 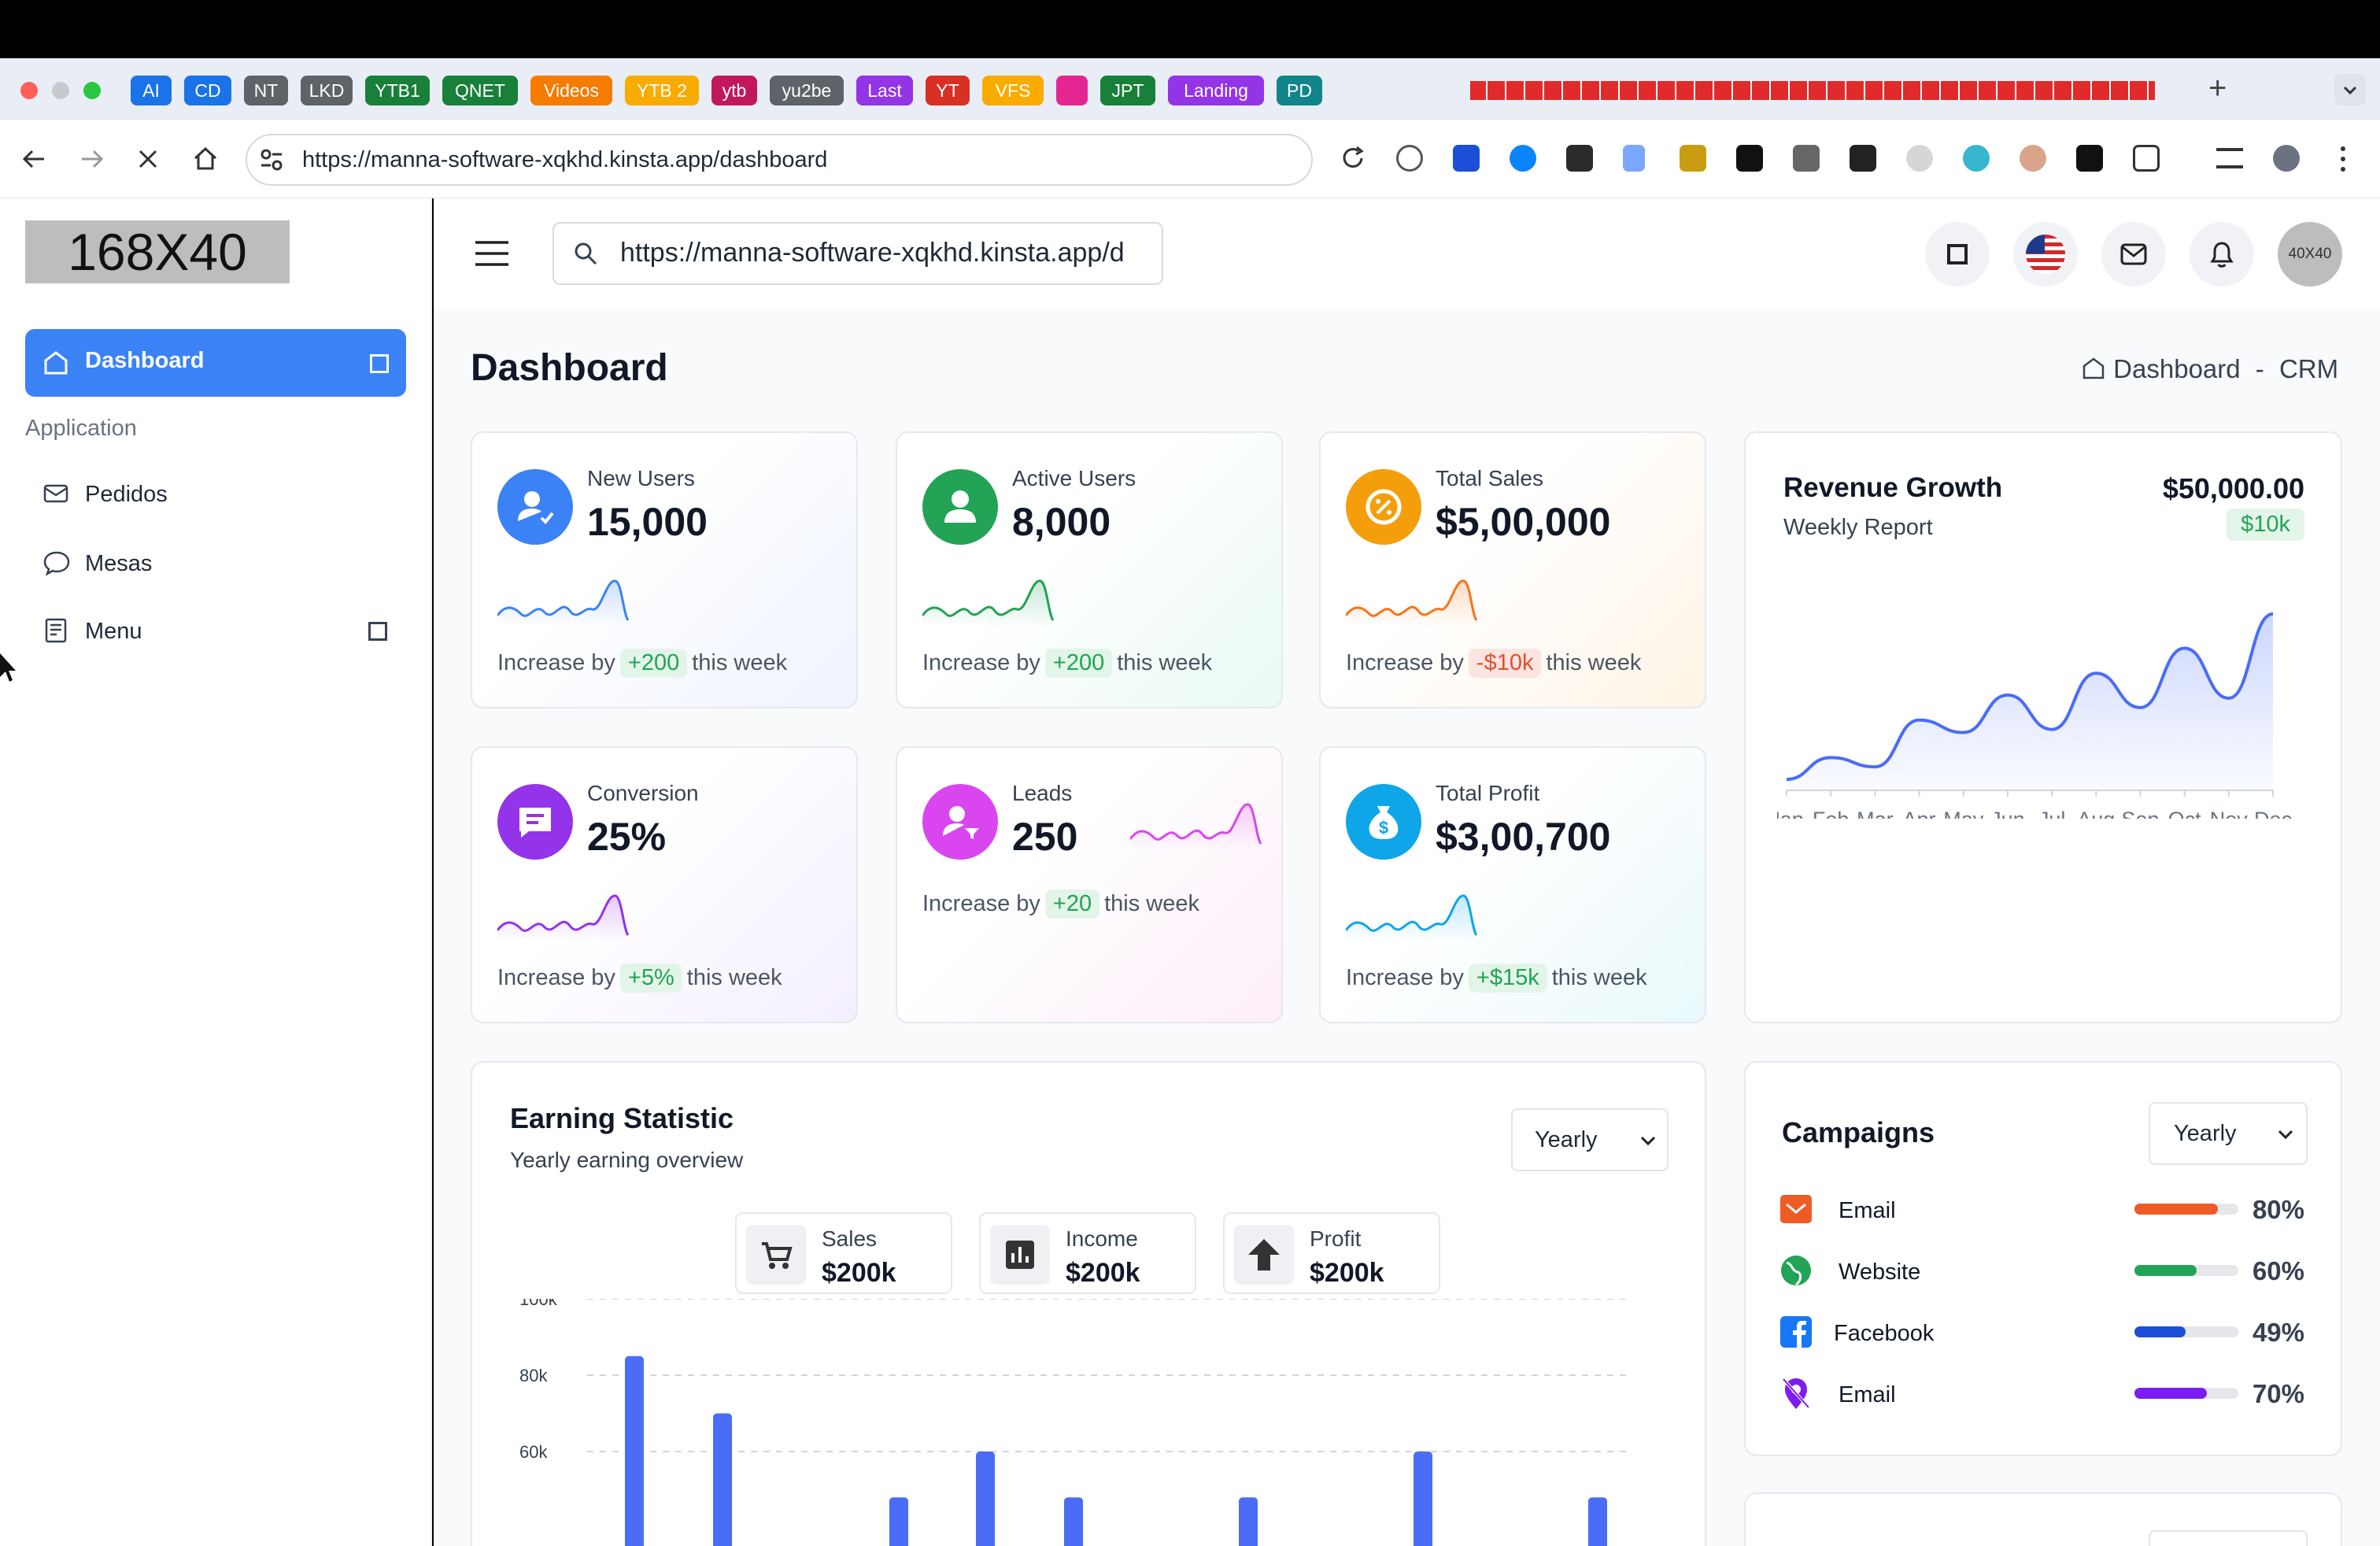 What do you see at coordinates (397, 90) in the screenshot?
I see `bookmark-item: YTB1` at bounding box center [397, 90].